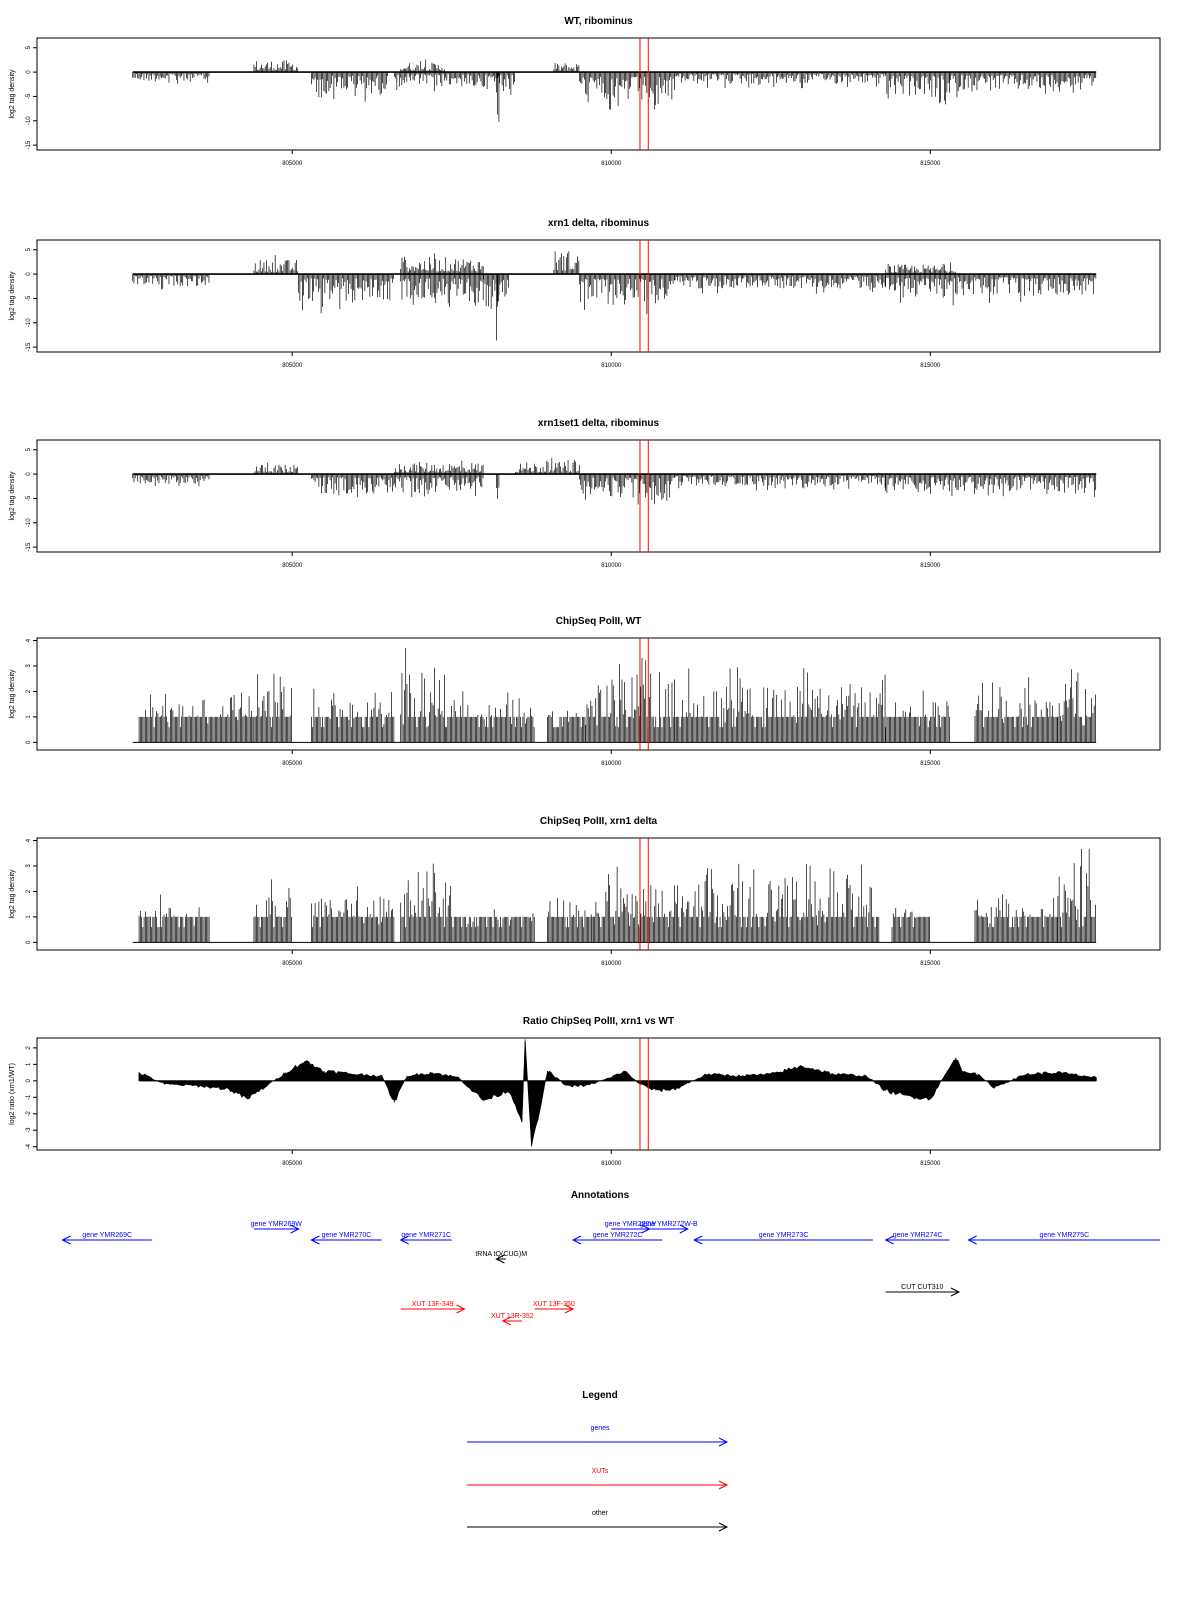 This screenshot has width=1200, height=1600. I want to click on annotation-gene-ymr274c: gene YMR274C, so click(917, 1238).